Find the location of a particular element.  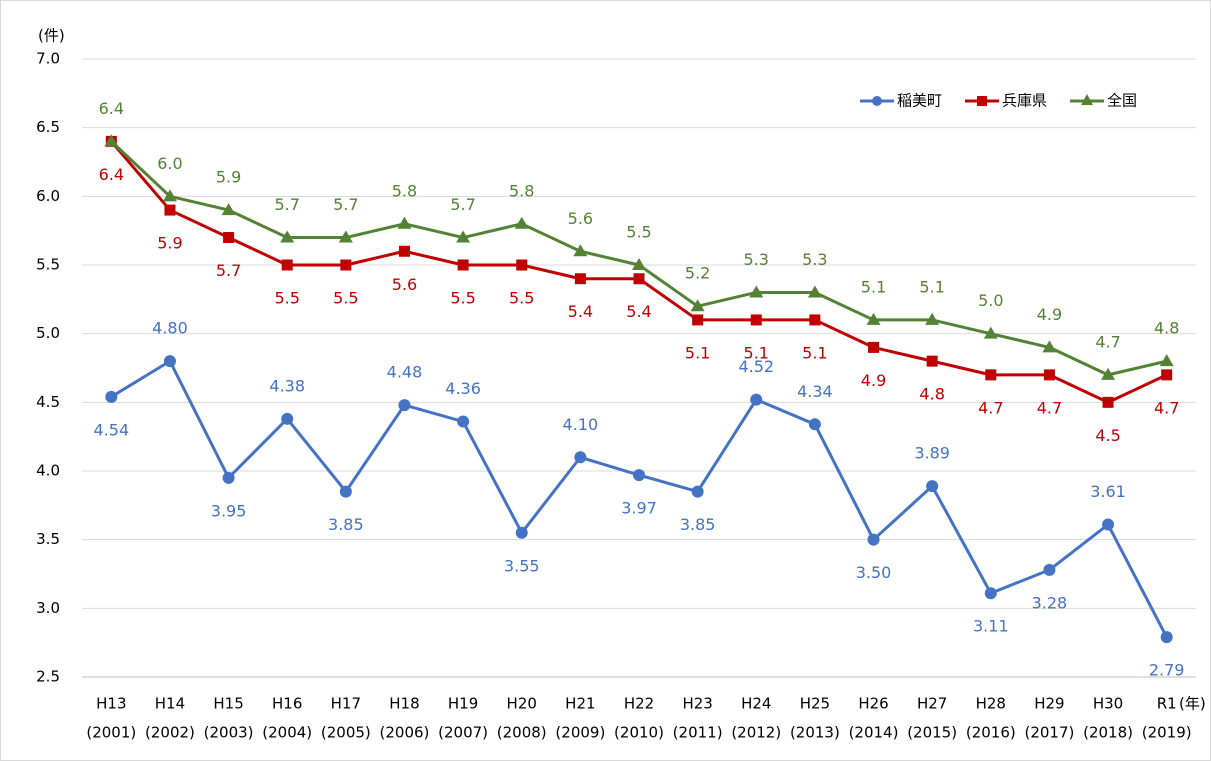

data-label: 3.11 is located at coordinates (991, 626).